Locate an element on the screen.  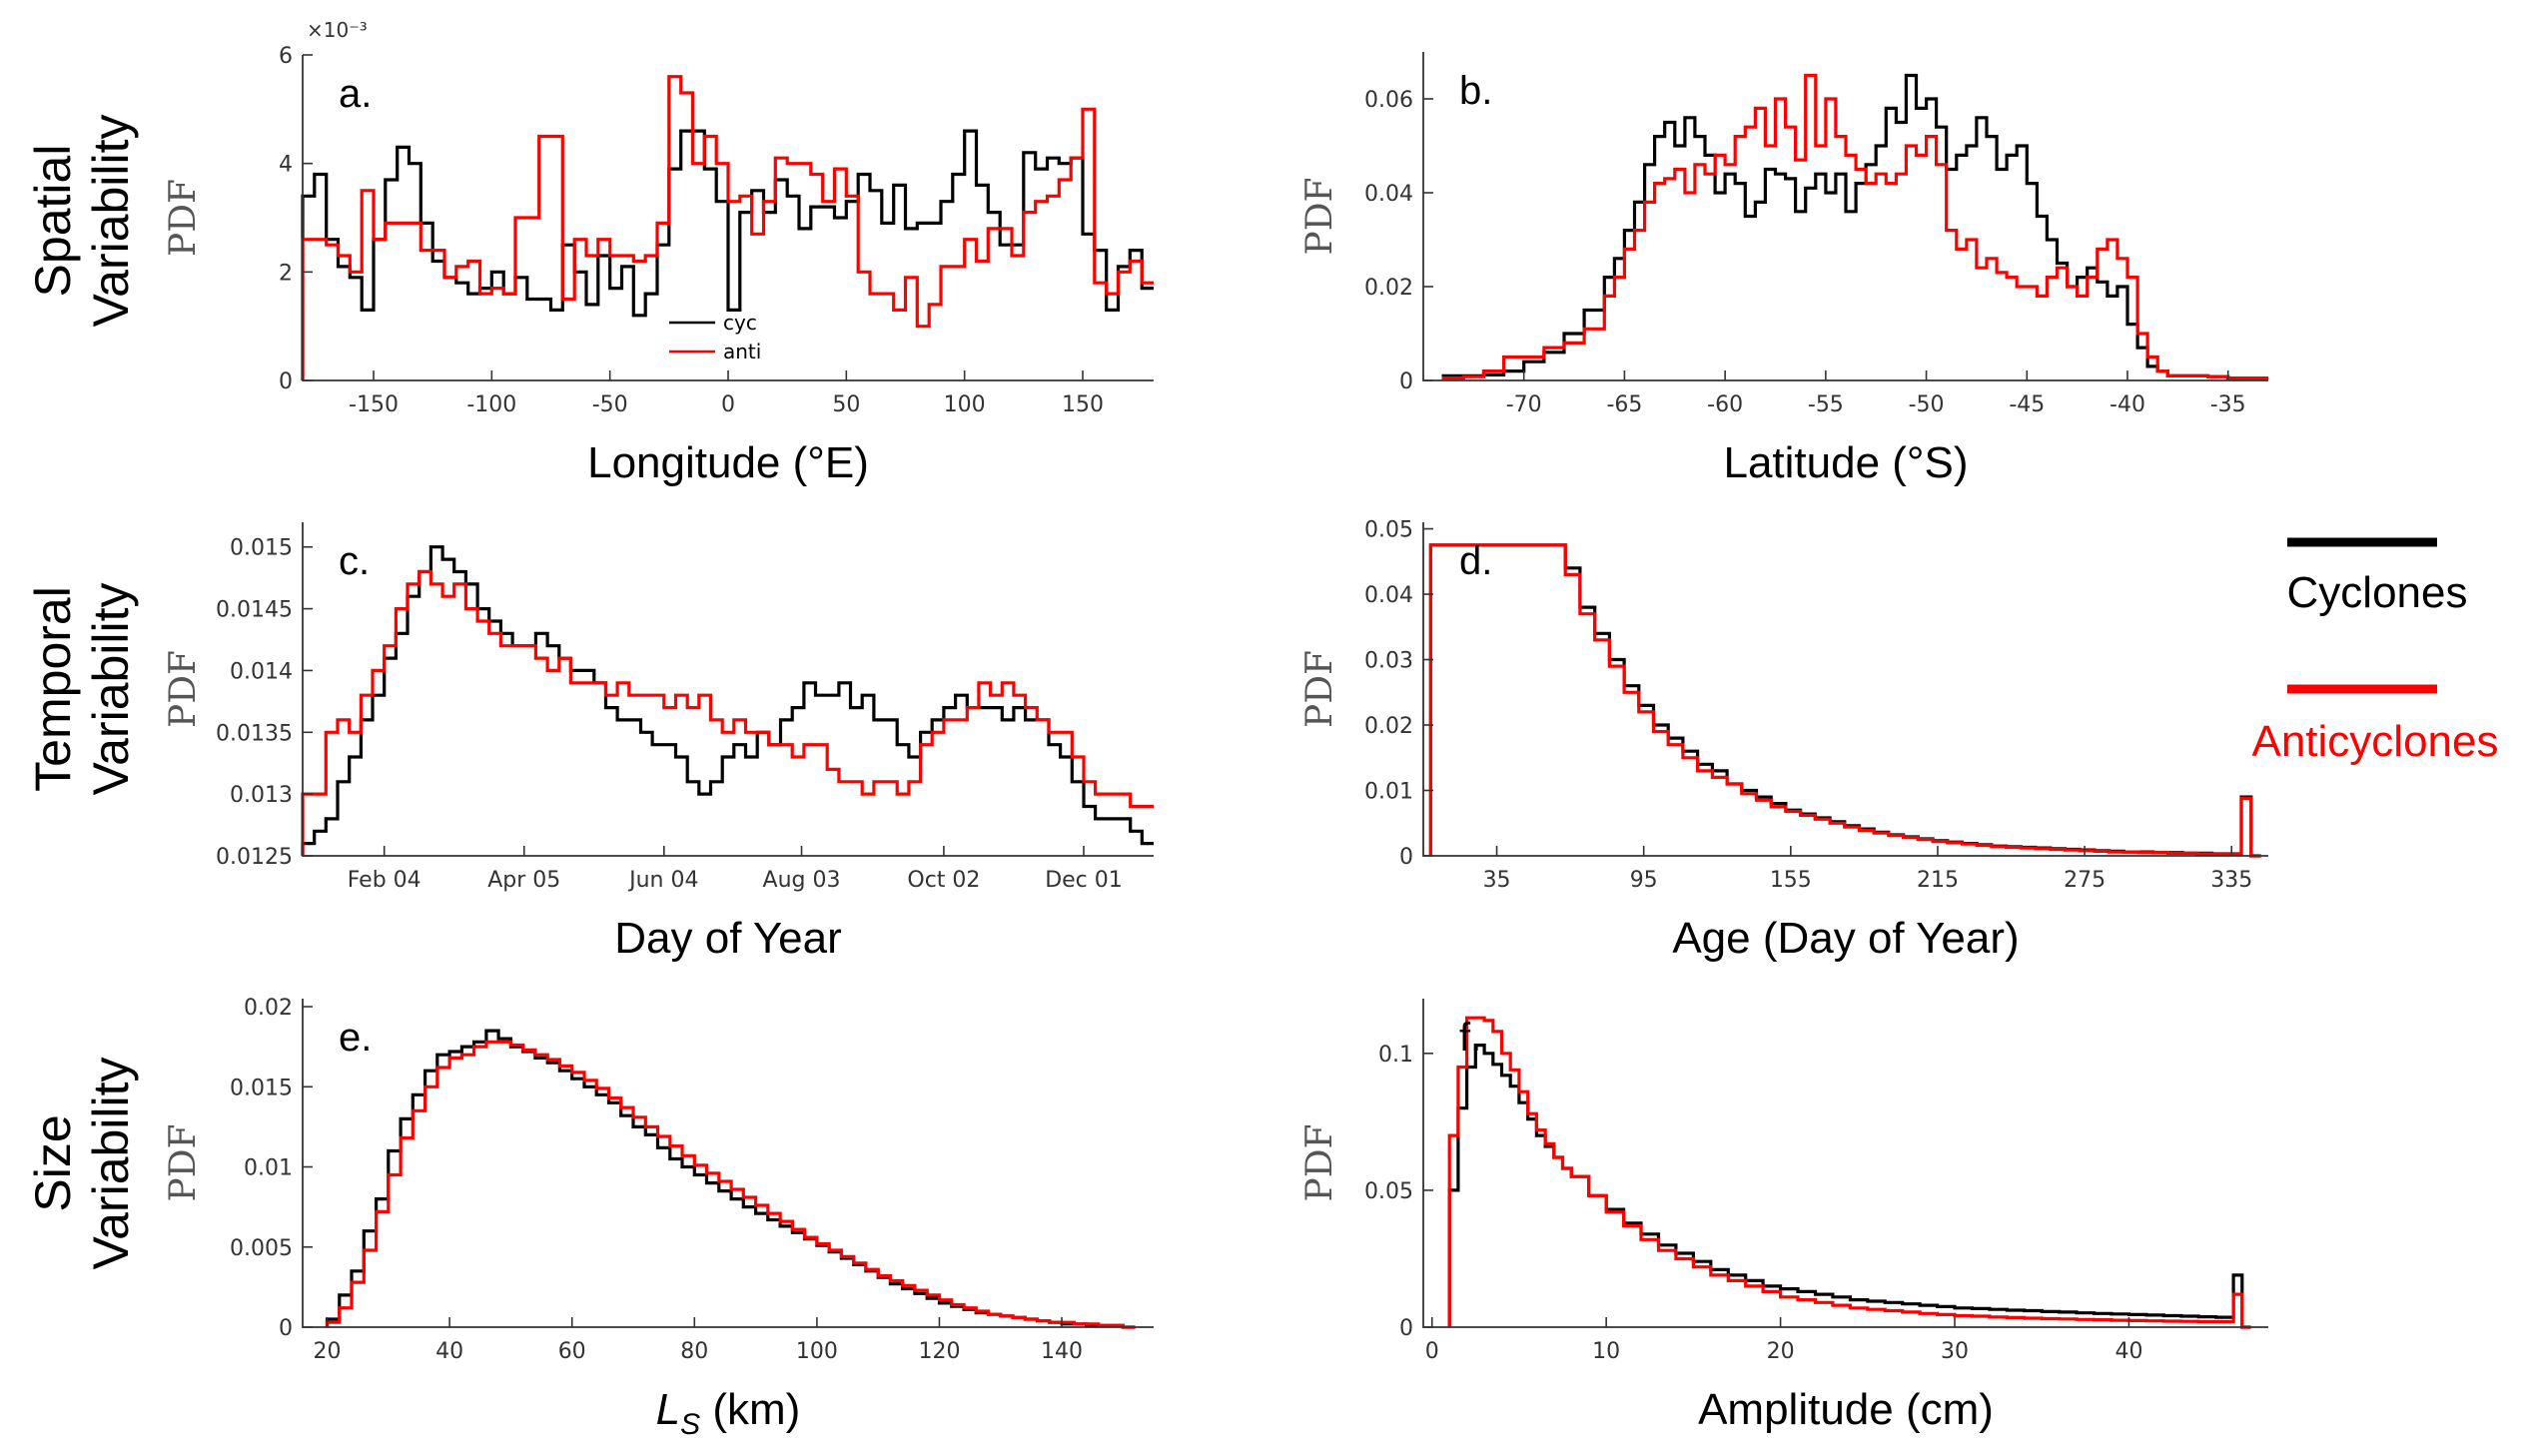
series-line-cyc is located at coordinates (727, 254).